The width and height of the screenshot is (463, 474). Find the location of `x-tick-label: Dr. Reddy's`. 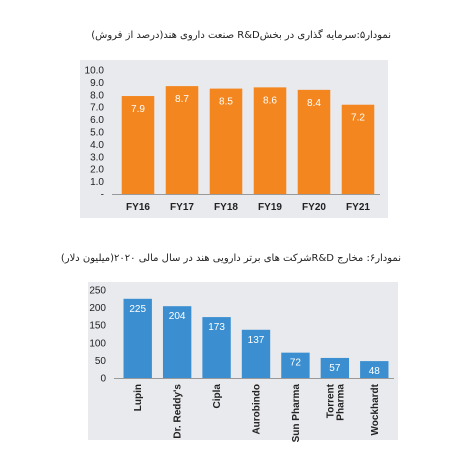

x-tick-label: Dr. Reddy's is located at coordinates (178, 411).